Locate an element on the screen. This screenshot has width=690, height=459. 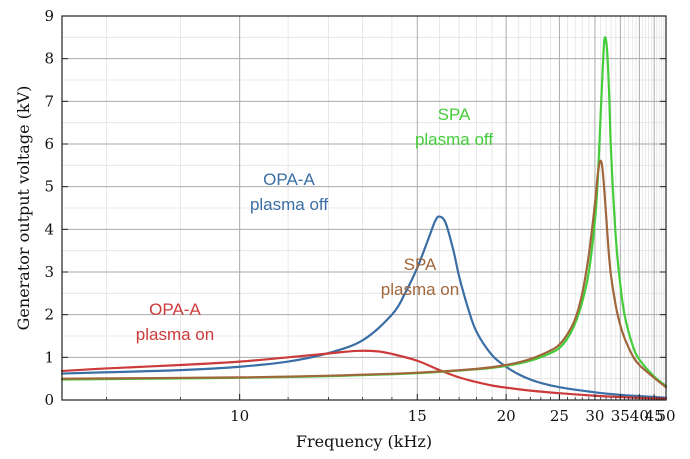
annotation-spa-plasma-off-line1: SPA is located at coordinates (454, 114).